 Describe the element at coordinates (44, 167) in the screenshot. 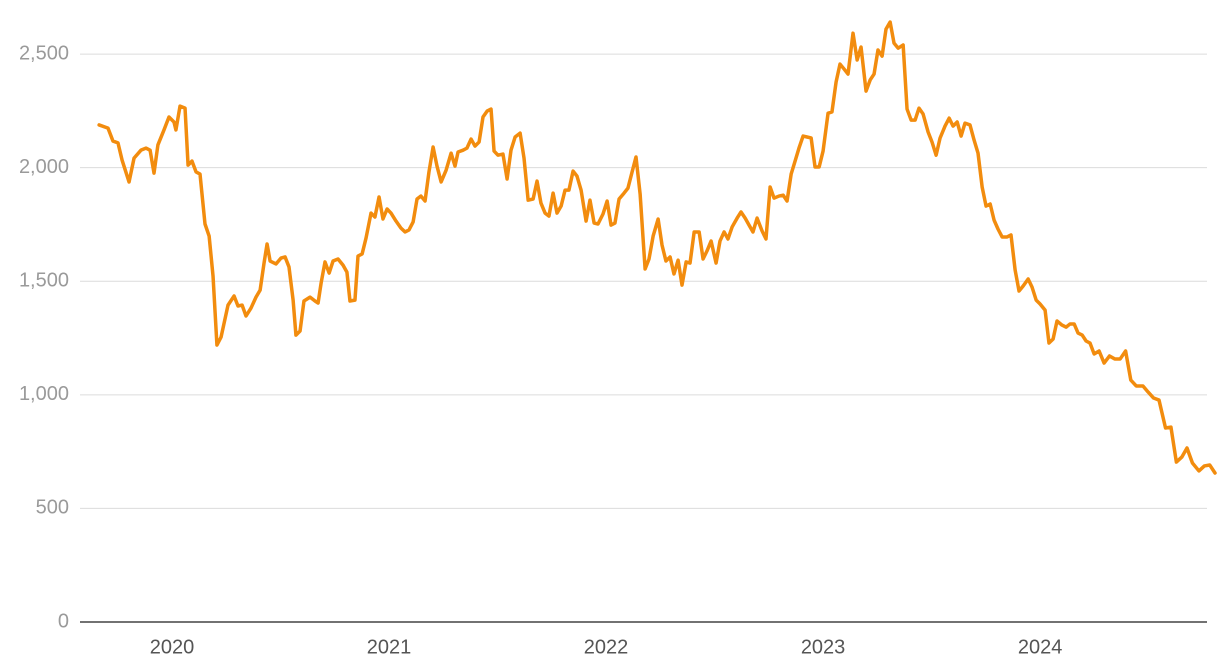

I see `y-tick-label: 2,000` at that location.